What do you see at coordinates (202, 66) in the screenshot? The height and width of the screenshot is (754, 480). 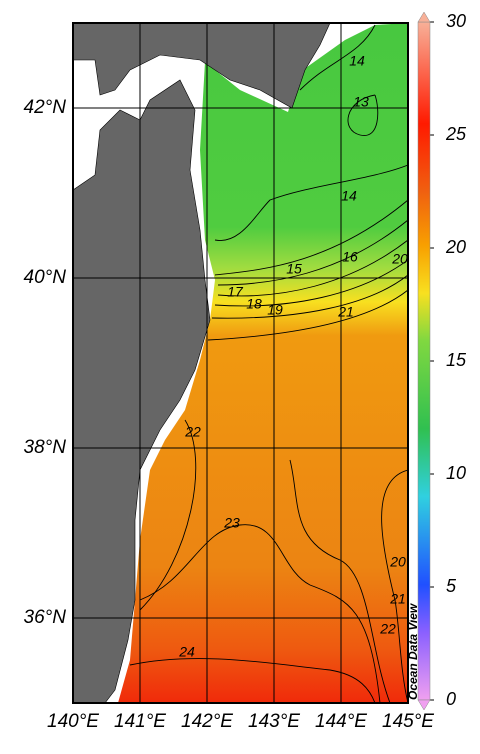 I see `land` at bounding box center [202, 66].